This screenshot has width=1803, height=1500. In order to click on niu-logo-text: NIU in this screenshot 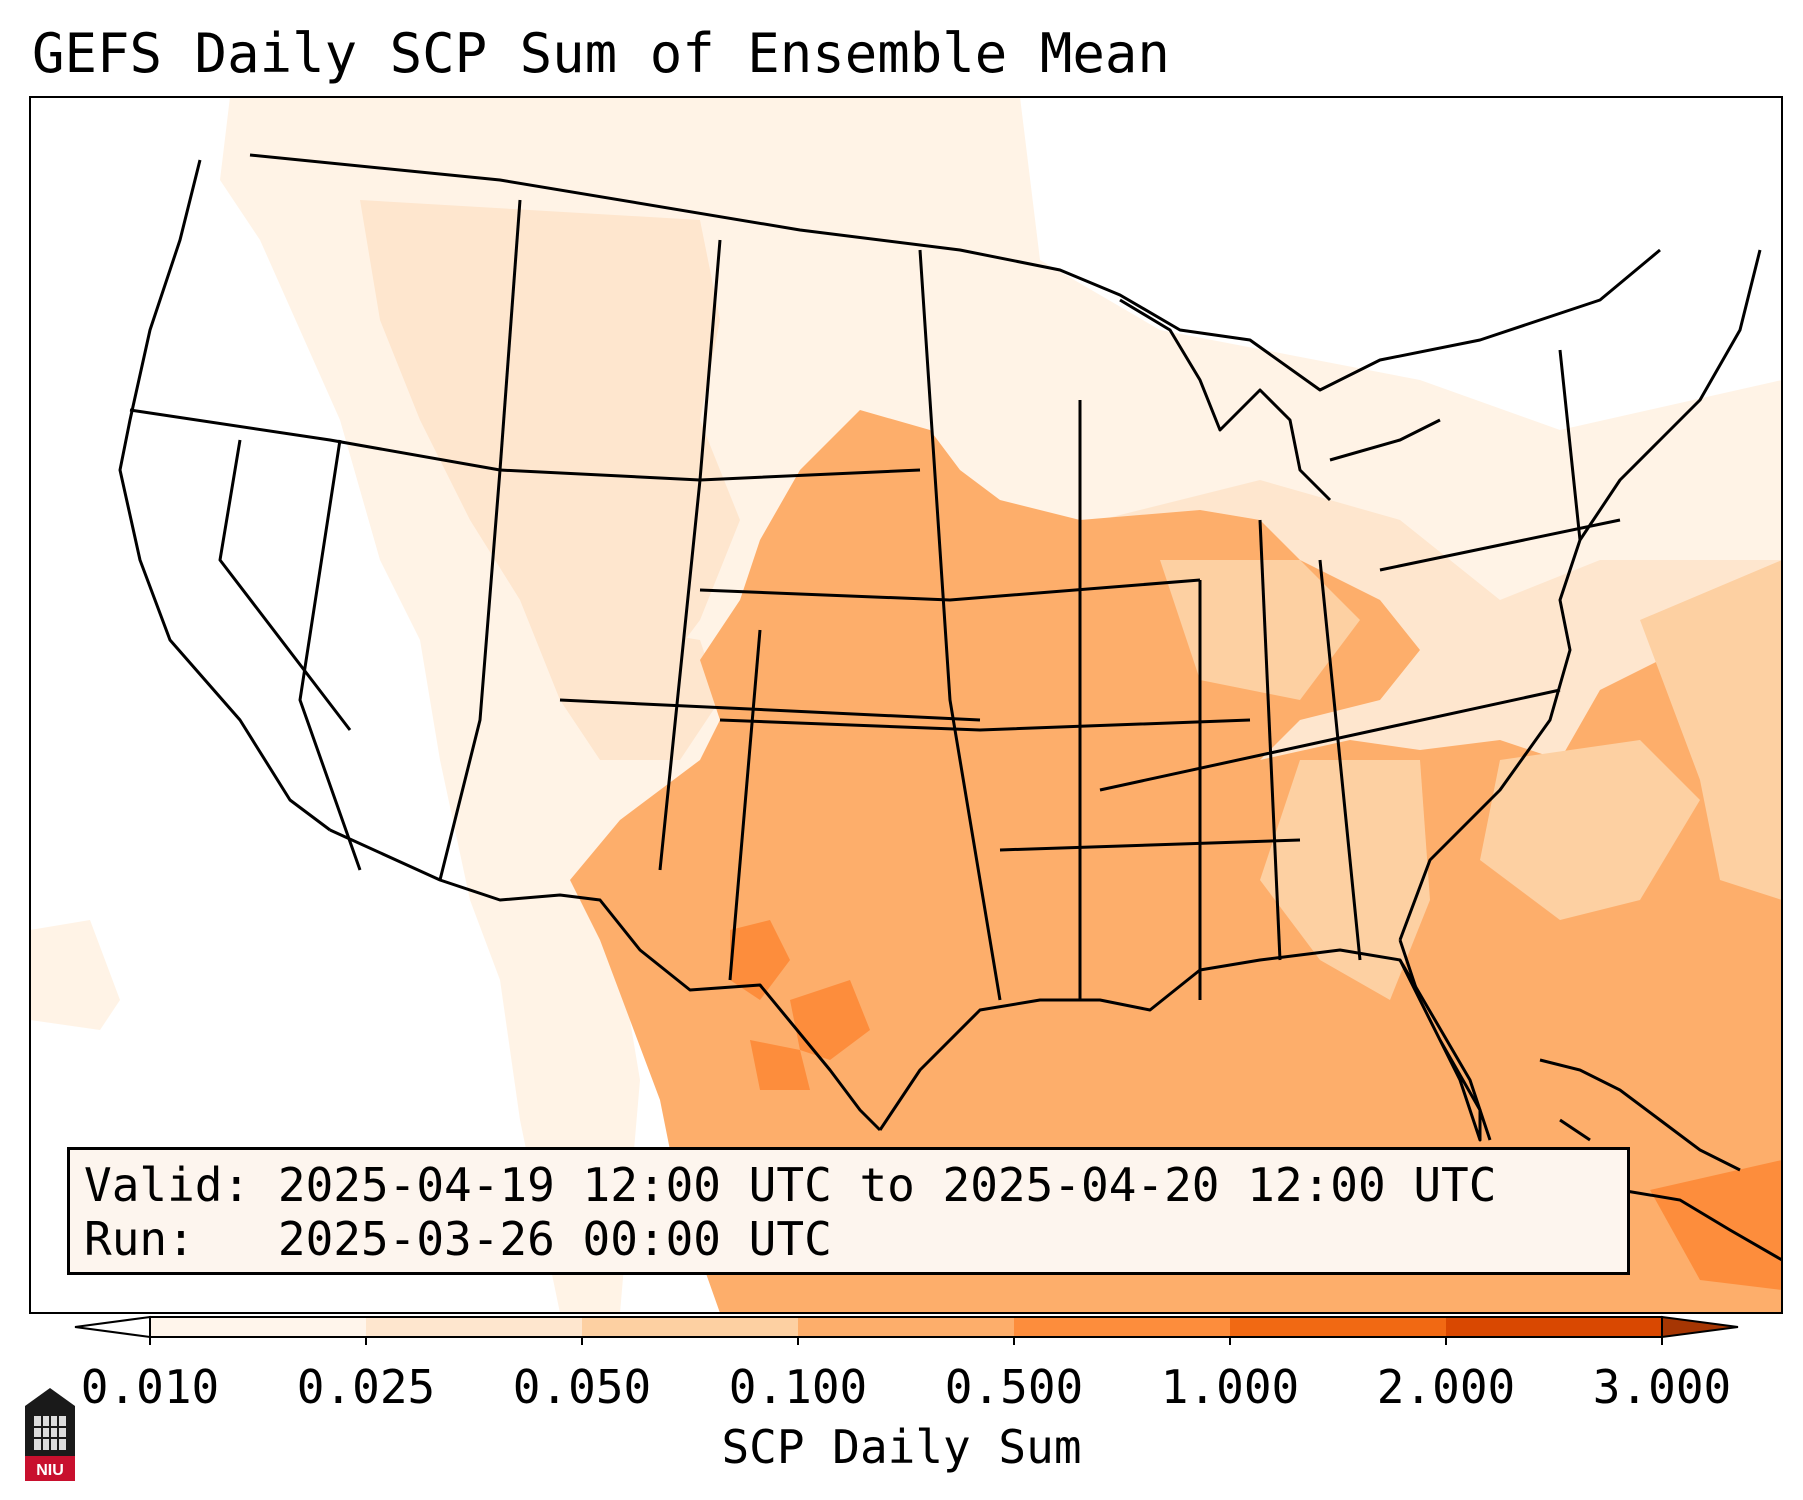, I will do `click(50, 1470)`.